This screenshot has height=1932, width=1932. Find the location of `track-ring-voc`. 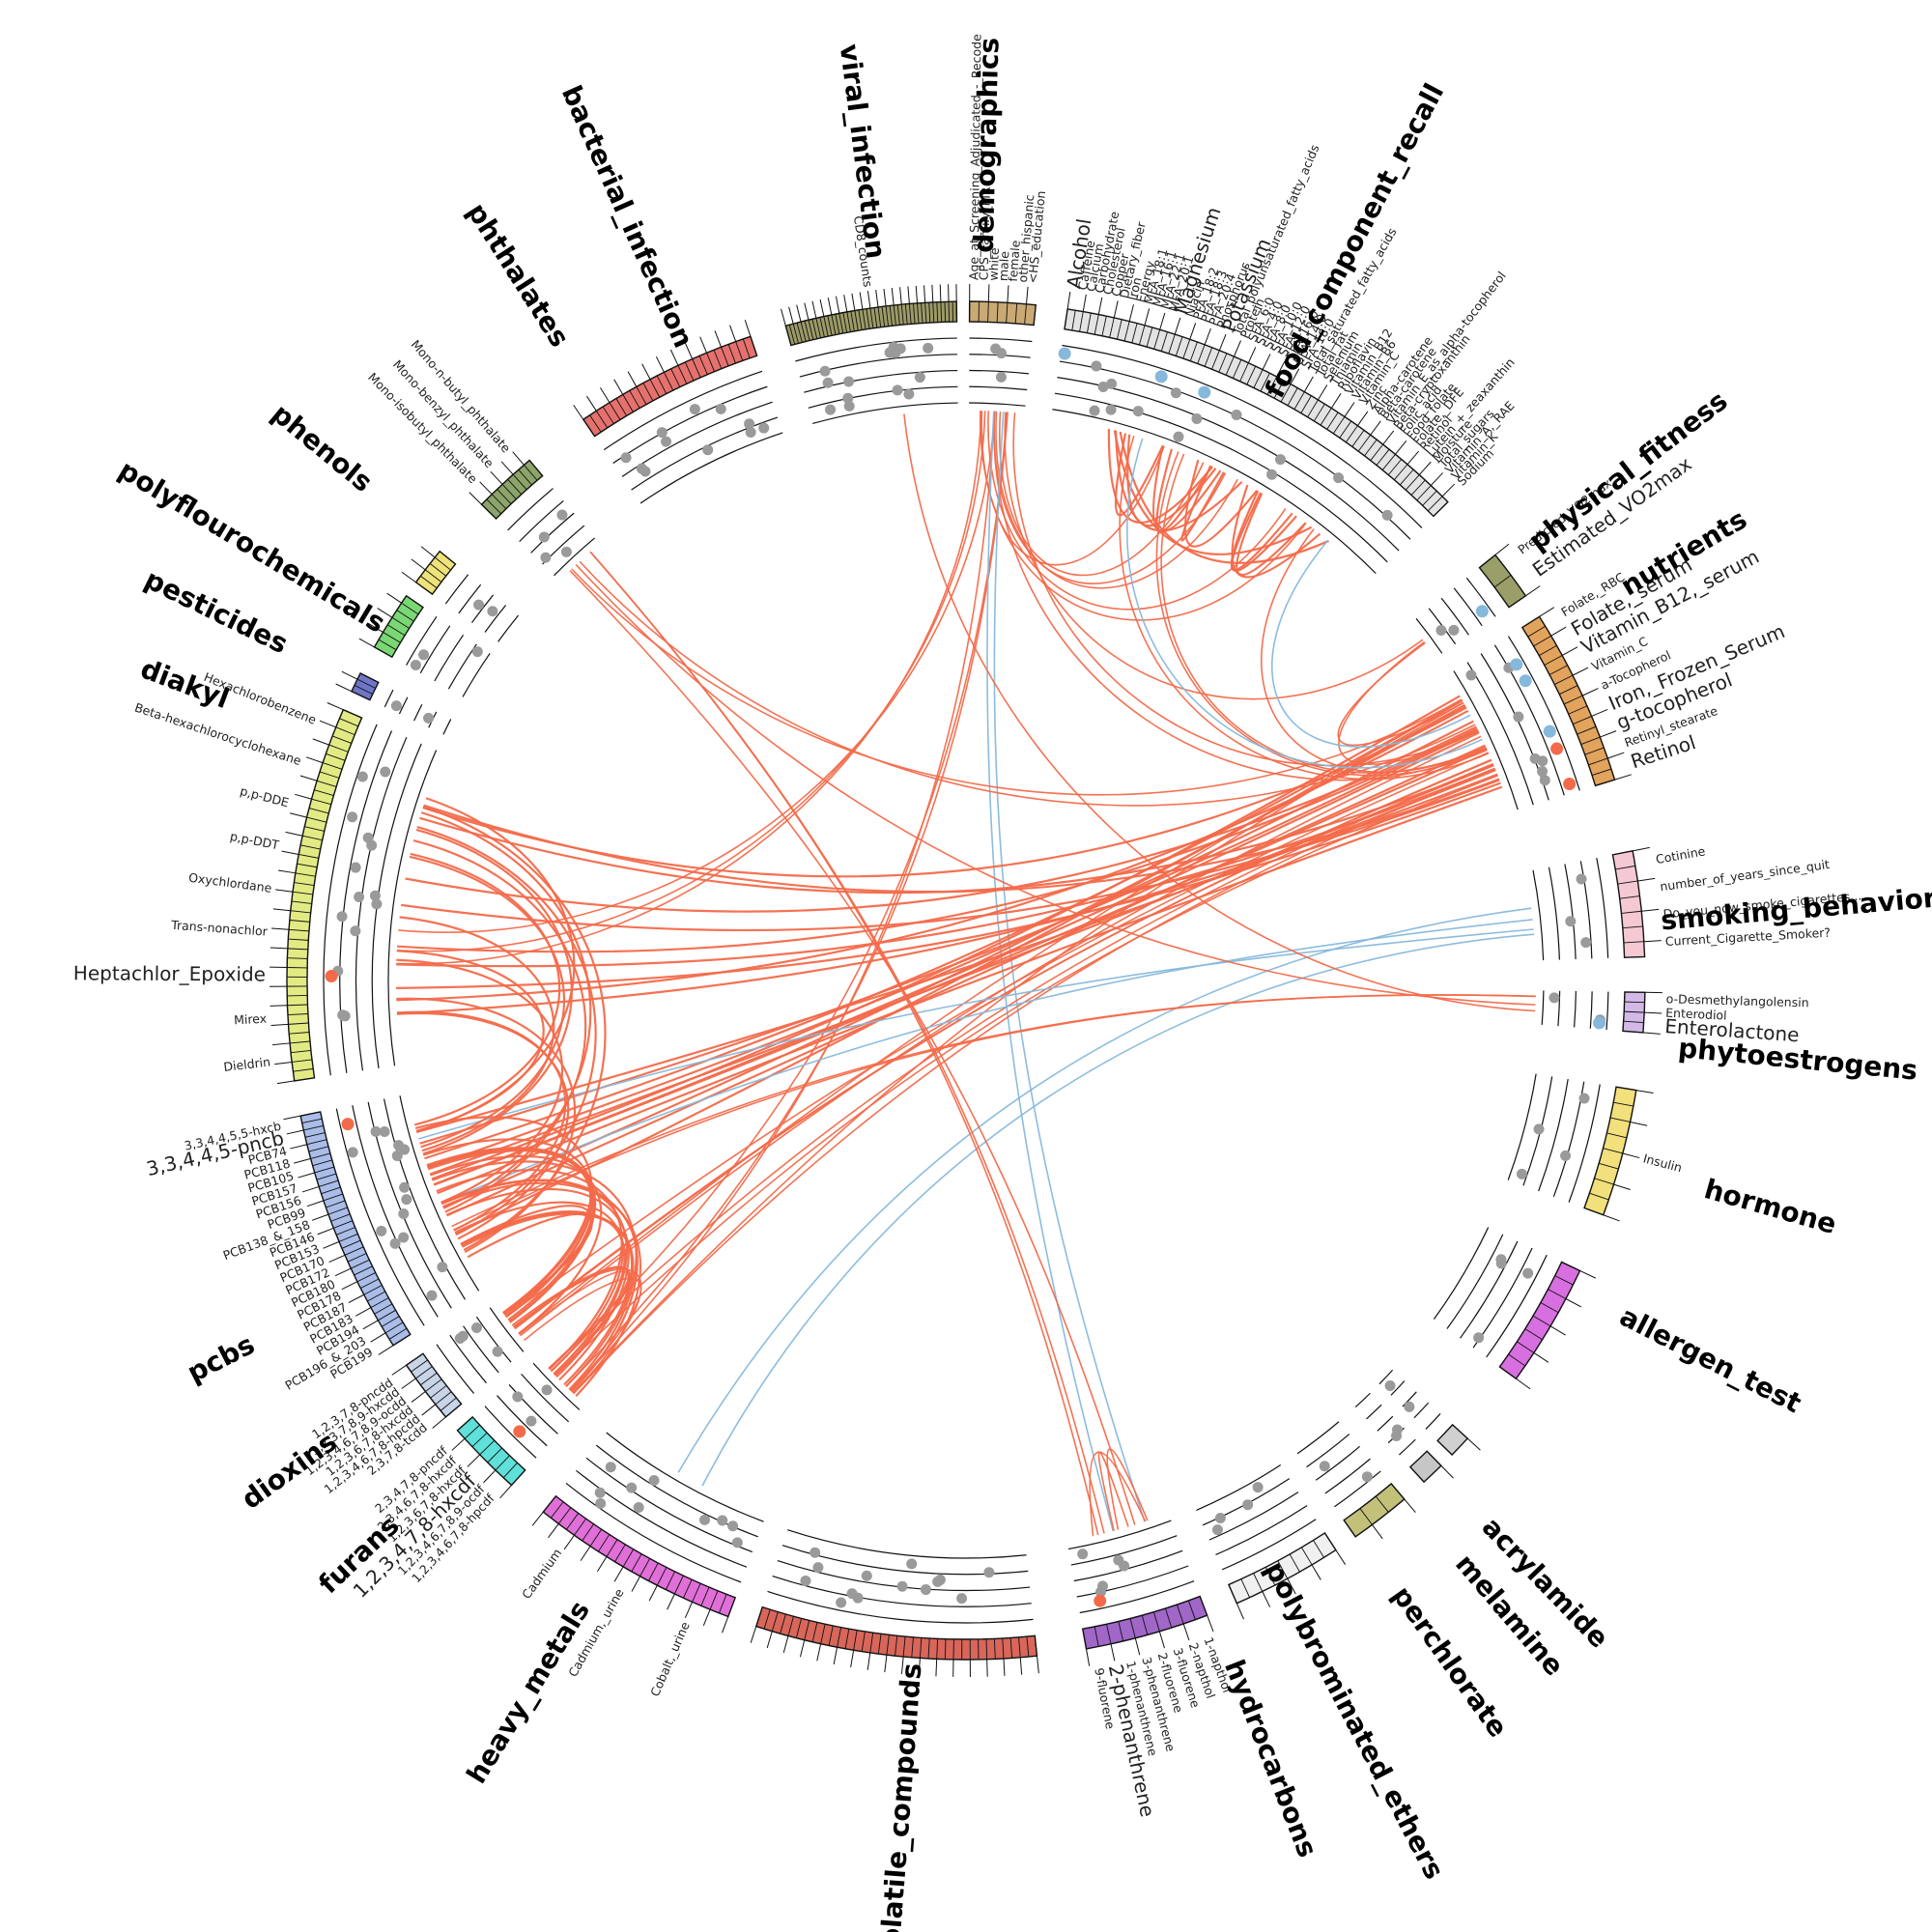

track-ring-voc is located at coordinates (902, 1591).